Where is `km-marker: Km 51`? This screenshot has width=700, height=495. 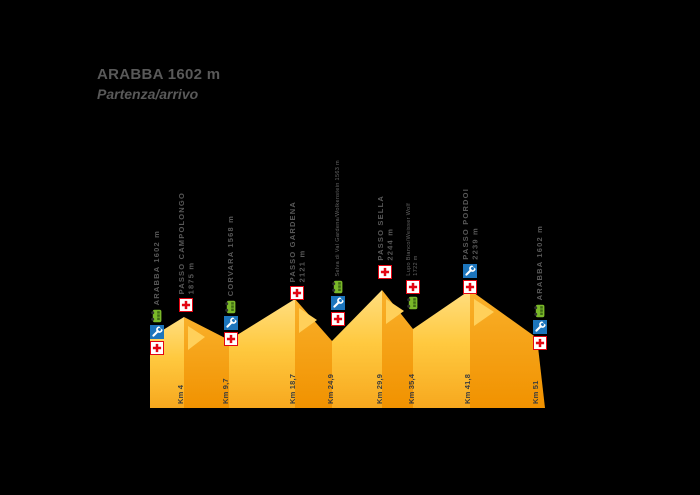 km-marker: Km 51 is located at coordinates (535, 392).